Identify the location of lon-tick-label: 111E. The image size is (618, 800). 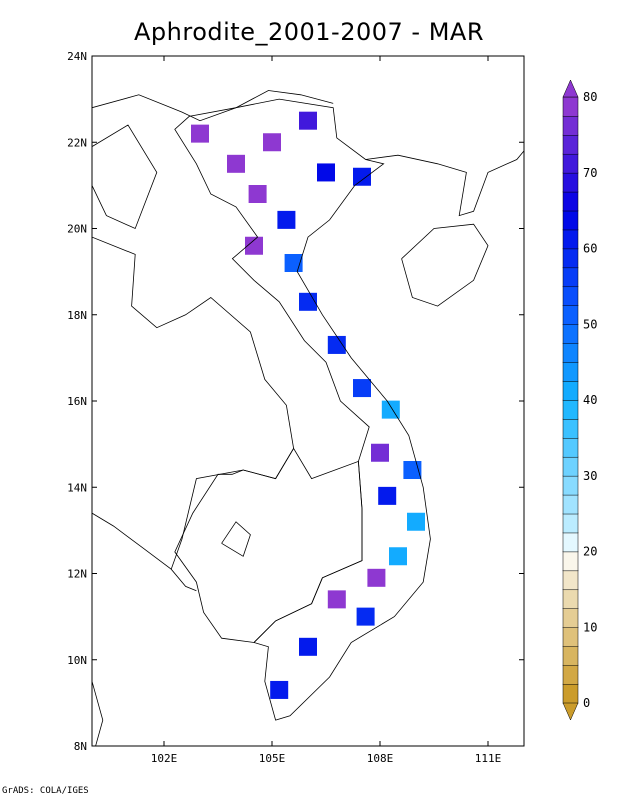
(488, 758).